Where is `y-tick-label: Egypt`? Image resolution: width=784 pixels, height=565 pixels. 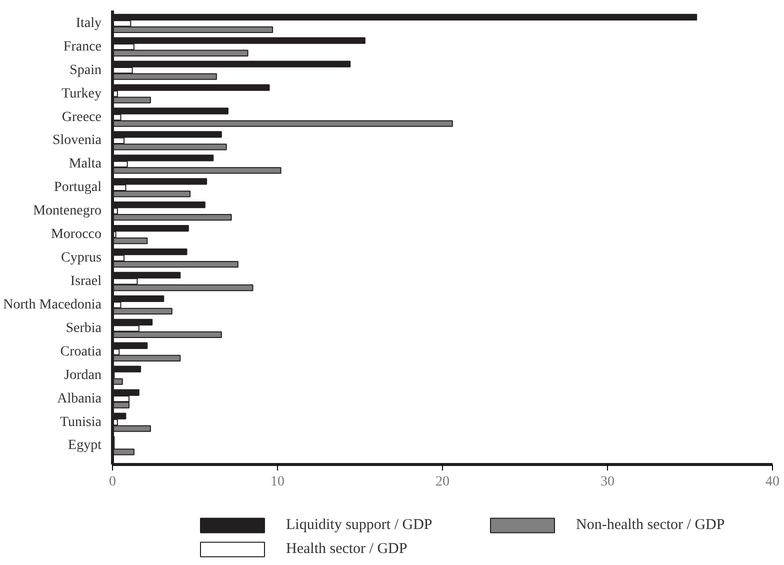 y-tick-label: Egypt is located at coordinates (85, 446).